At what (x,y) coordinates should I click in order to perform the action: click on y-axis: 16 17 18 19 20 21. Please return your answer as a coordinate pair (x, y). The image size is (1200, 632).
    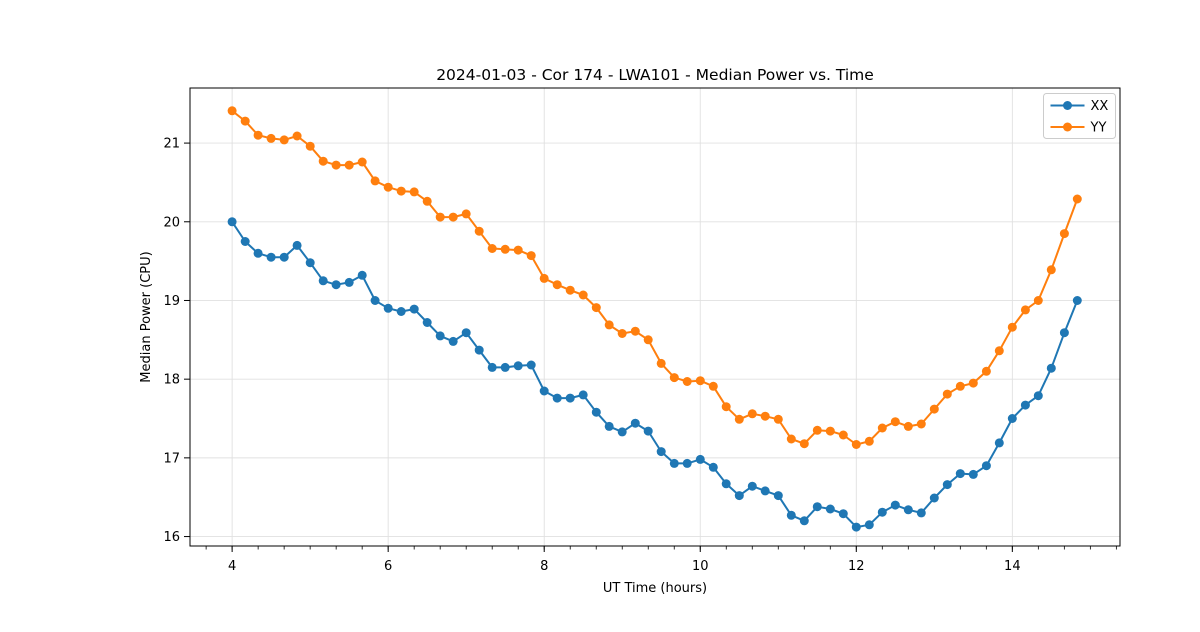
    Looking at the image, I should click on (176, 341).